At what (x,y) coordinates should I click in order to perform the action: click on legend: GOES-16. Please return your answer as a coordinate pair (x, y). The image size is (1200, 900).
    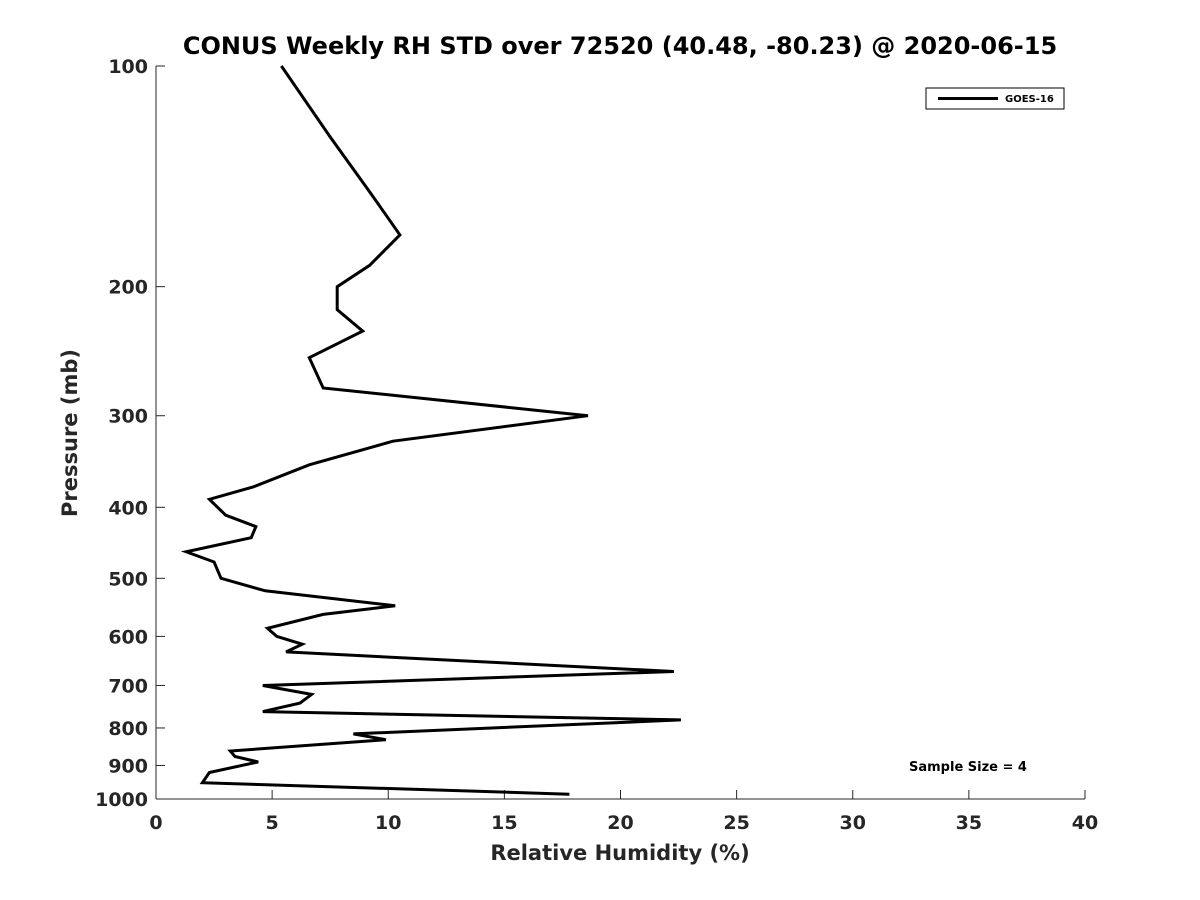
    Looking at the image, I should click on (995, 98).